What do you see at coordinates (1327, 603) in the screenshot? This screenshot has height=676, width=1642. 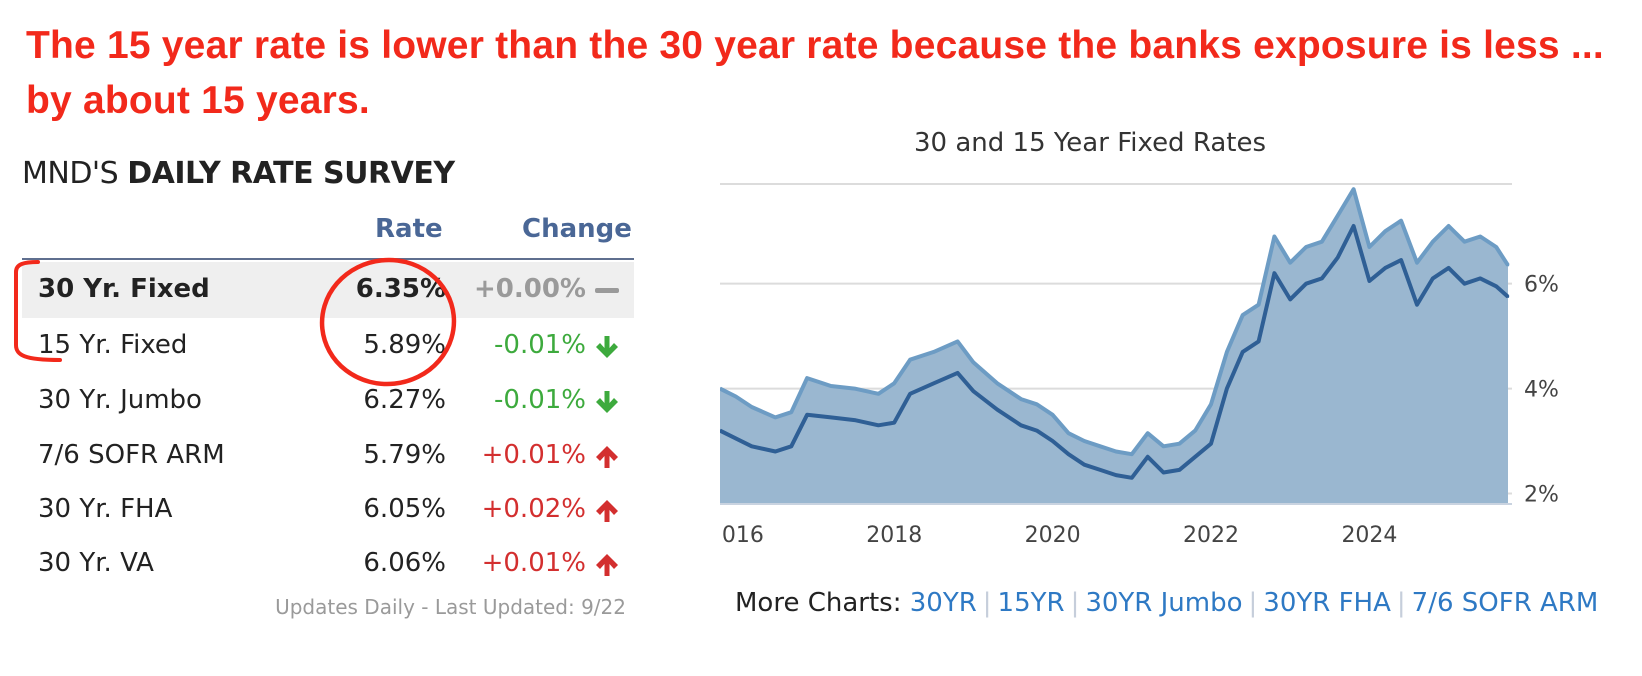 I see `chart-link: 30YR FHA` at bounding box center [1327, 603].